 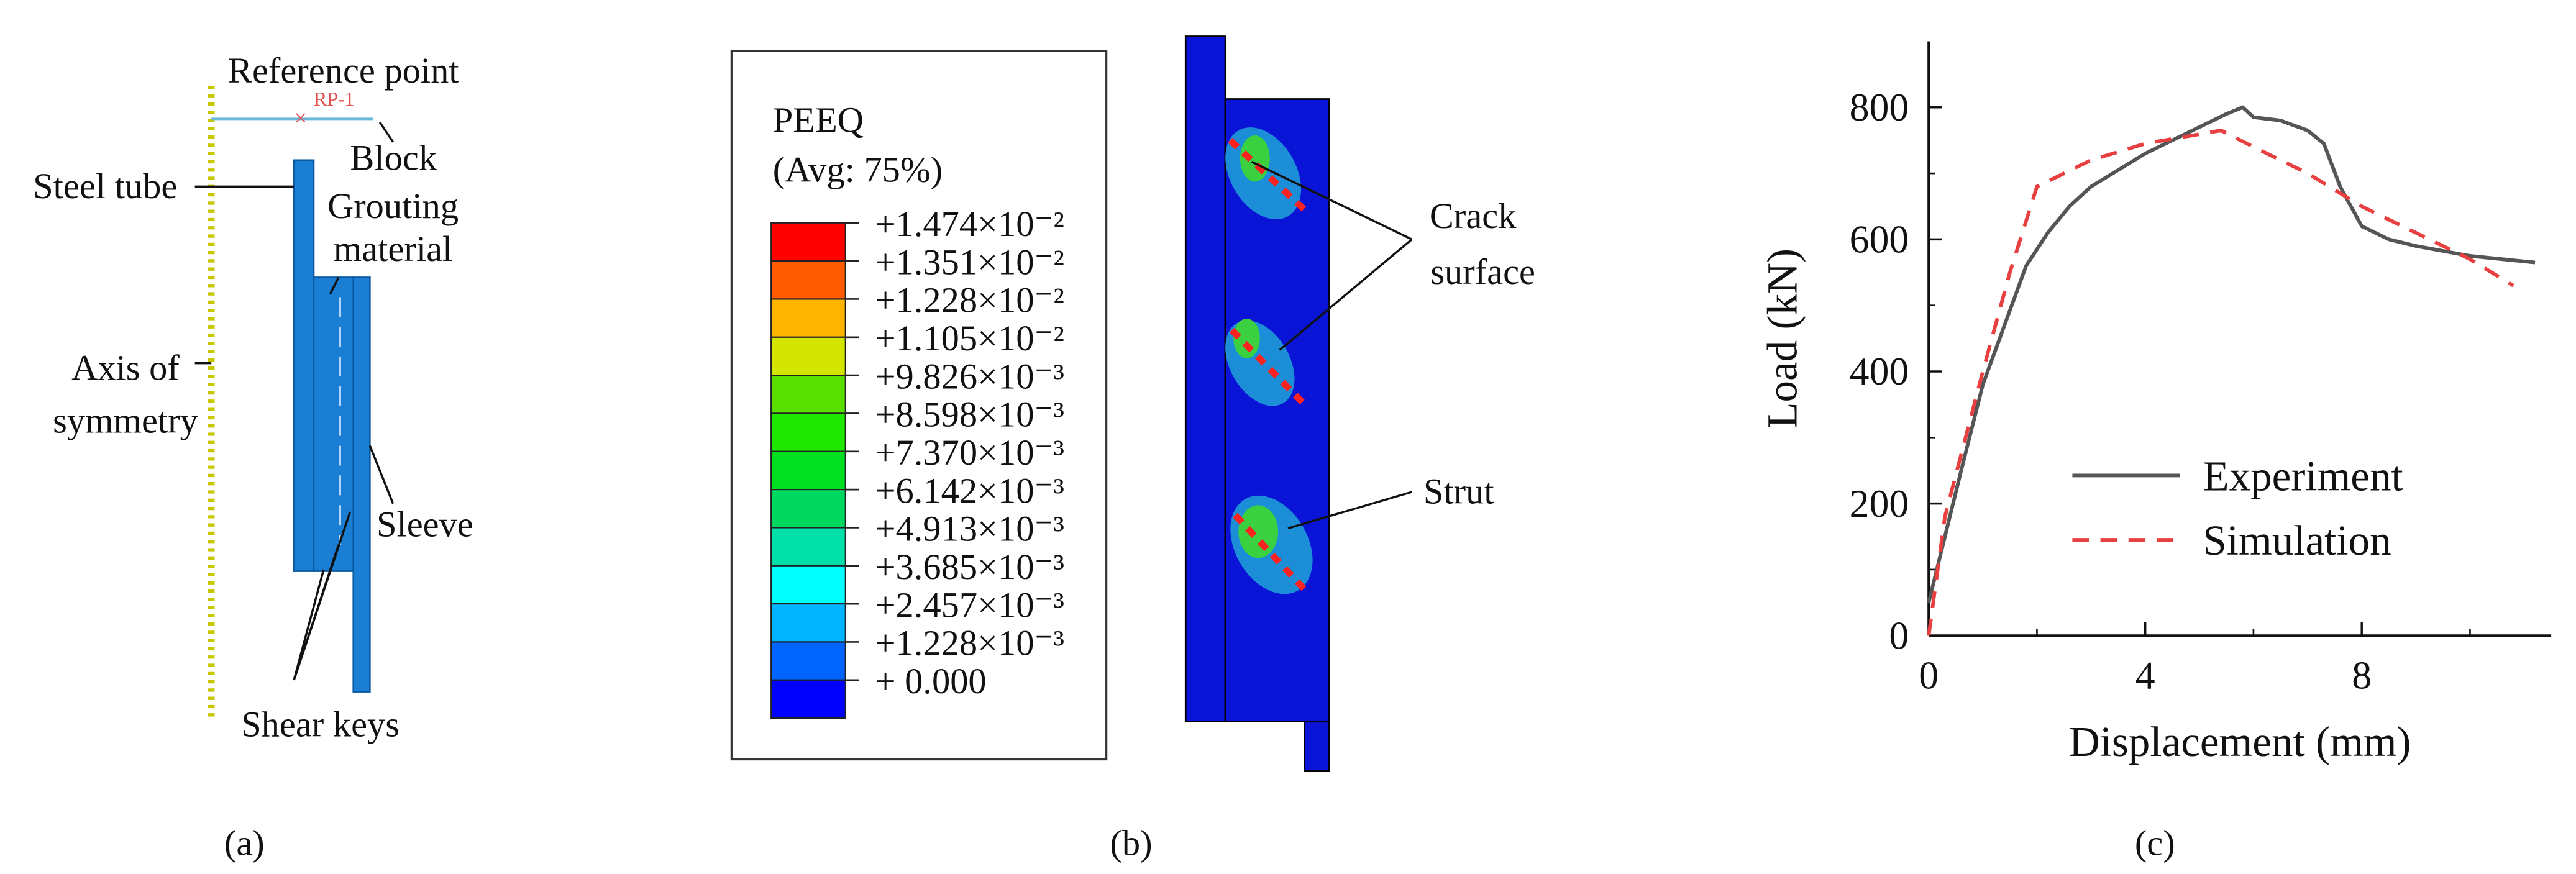 I want to click on legend-label: +1.105×10⁻², so click(x=969, y=338).